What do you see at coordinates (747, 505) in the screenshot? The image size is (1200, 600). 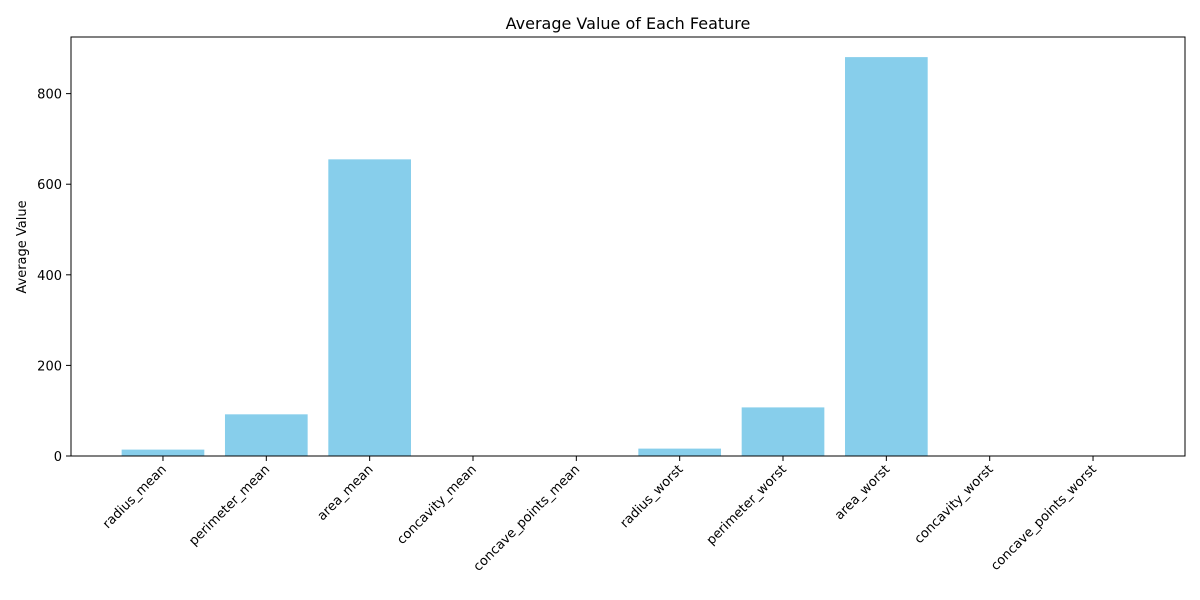 I see `x-tick-label: perimeter_worst` at bounding box center [747, 505].